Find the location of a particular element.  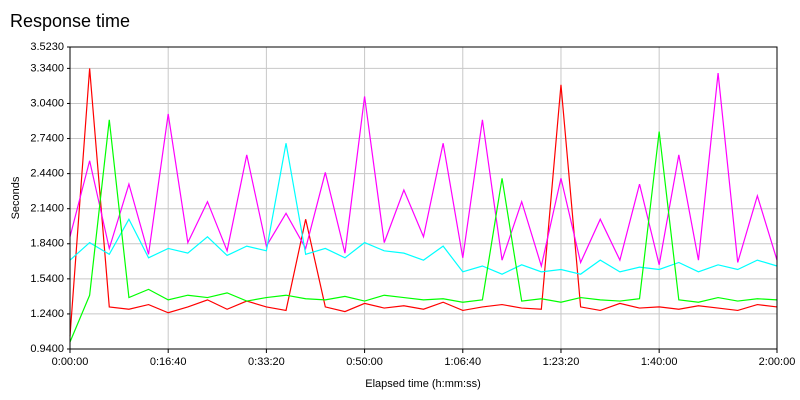

x-tick-label: 1:23:20 is located at coordinates (561, 362).